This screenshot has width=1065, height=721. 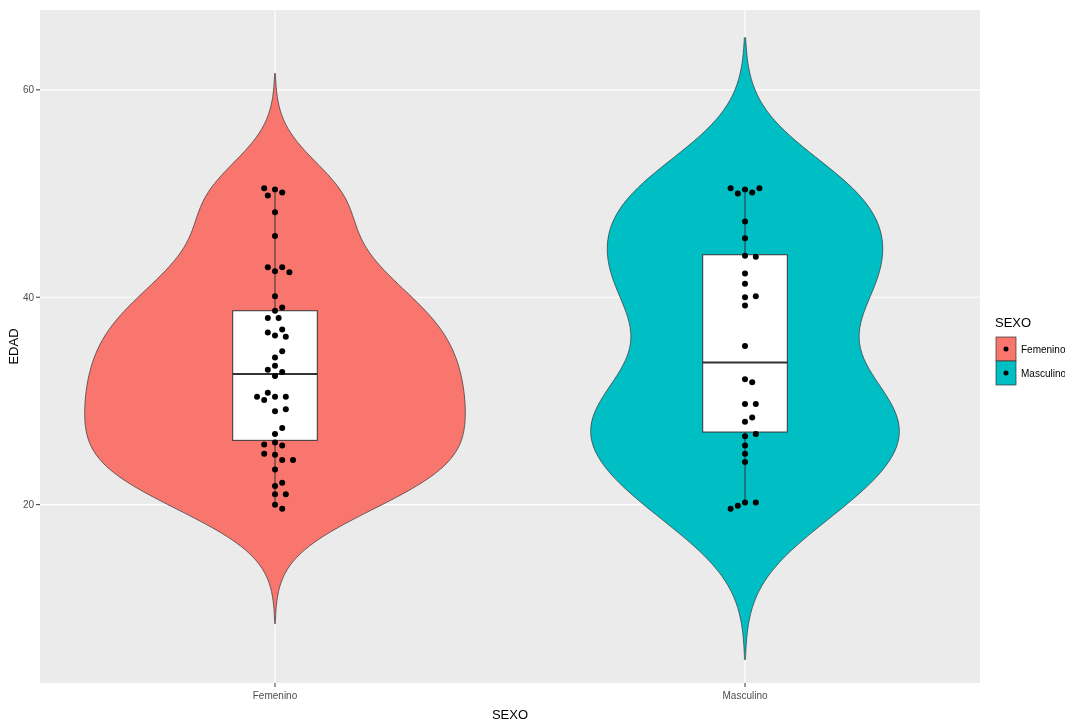 I want to click on y-tick-label: 40, so click(x=28, y=297).